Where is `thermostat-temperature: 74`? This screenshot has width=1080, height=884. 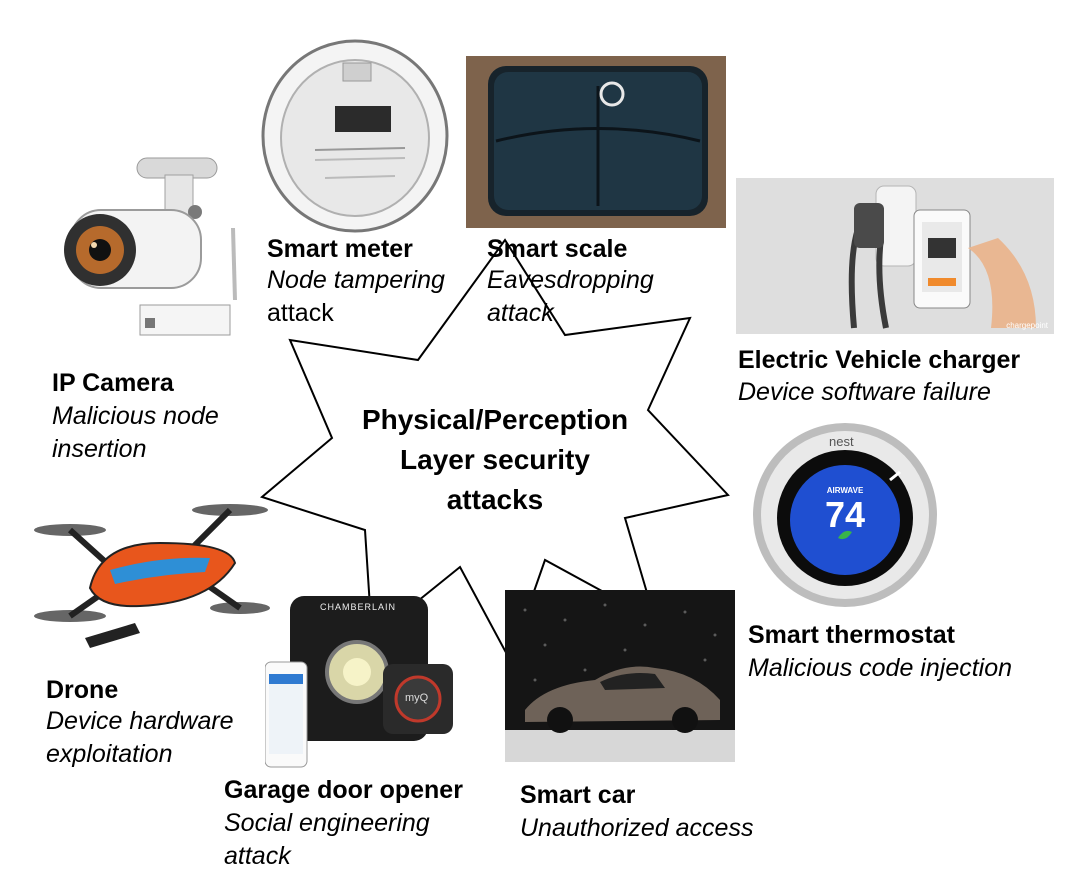 thermostat-temperature: 74 is located at coordinates (845, 514).